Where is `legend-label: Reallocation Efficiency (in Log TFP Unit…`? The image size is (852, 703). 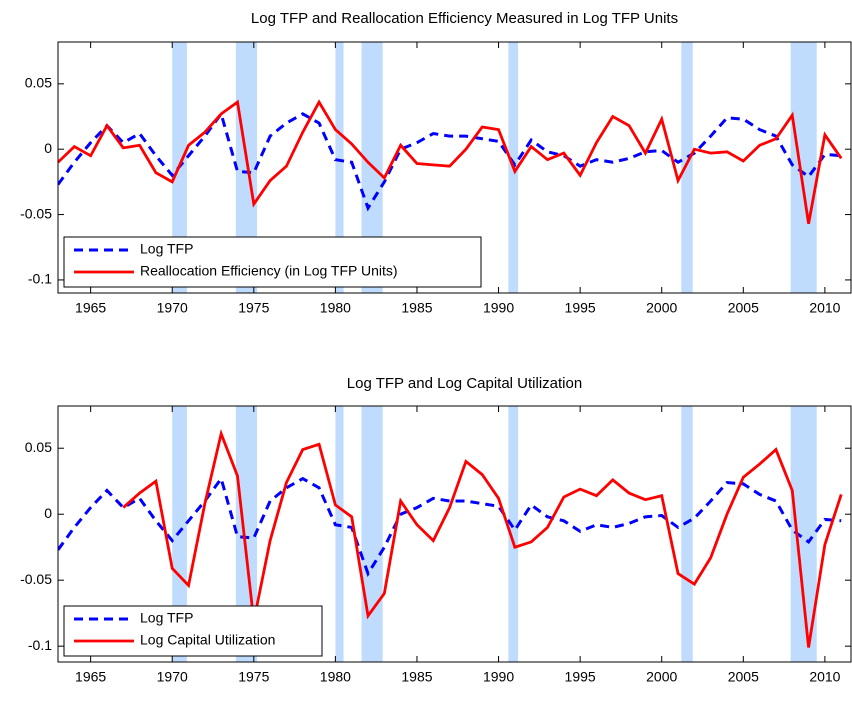 legend-label: Reallocation Efficiency (in Log TFP Unit… is located at coordinates (269, 271).